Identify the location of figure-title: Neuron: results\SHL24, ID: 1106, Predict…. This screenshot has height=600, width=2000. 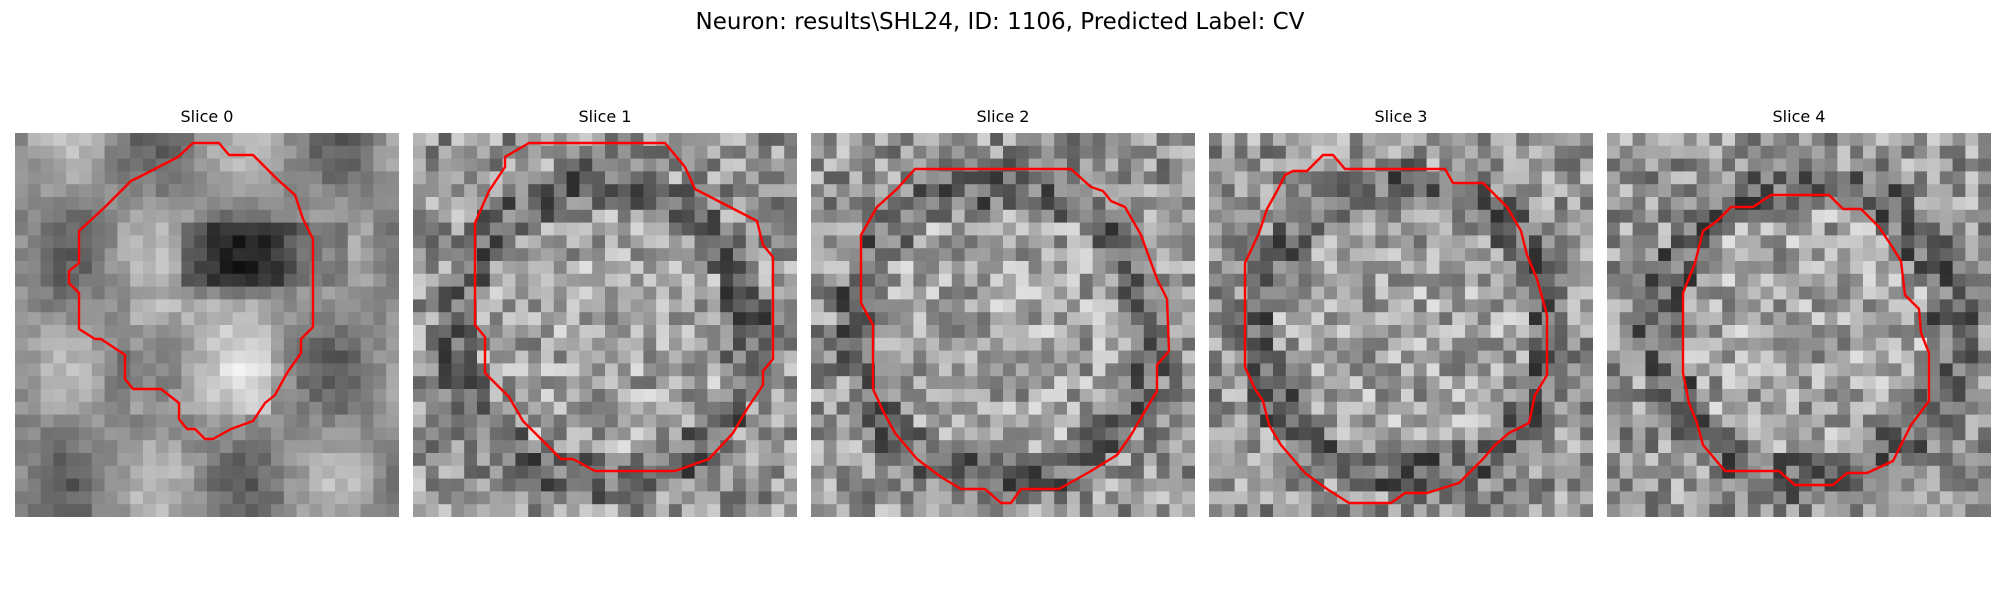
(1000, 22).